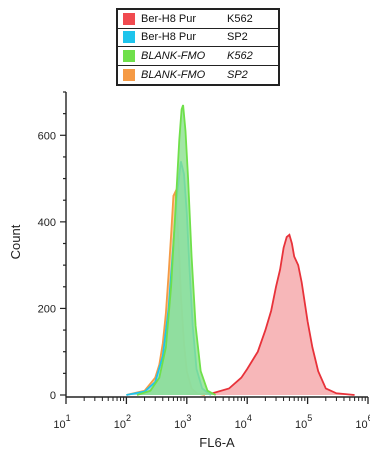 The image size is (370, 454). I want to click on y-tick-label: 400, so click(47, 223).